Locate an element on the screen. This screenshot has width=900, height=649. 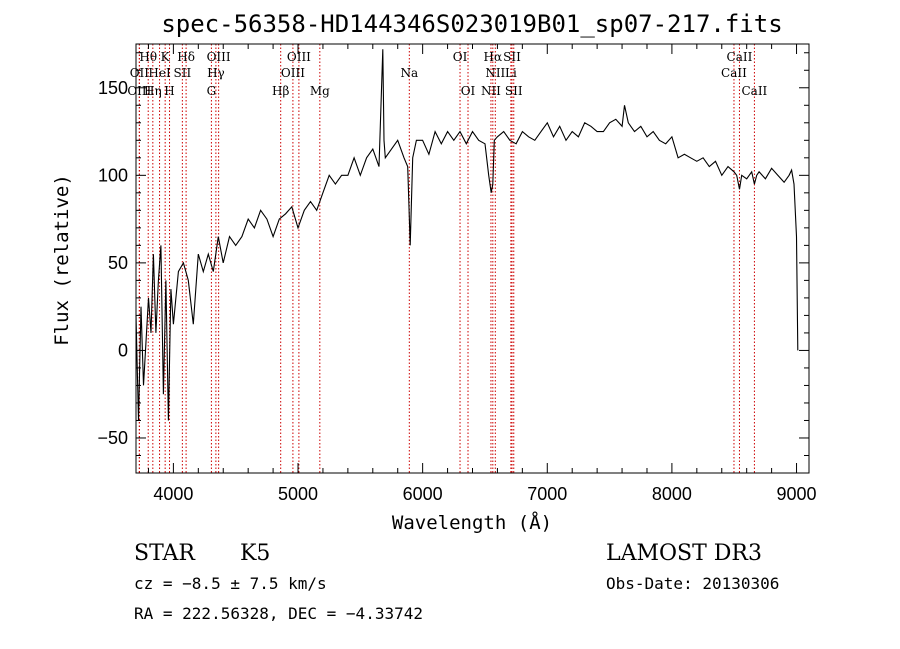
object-subclass: K5 is located at coordinates (255, 553).